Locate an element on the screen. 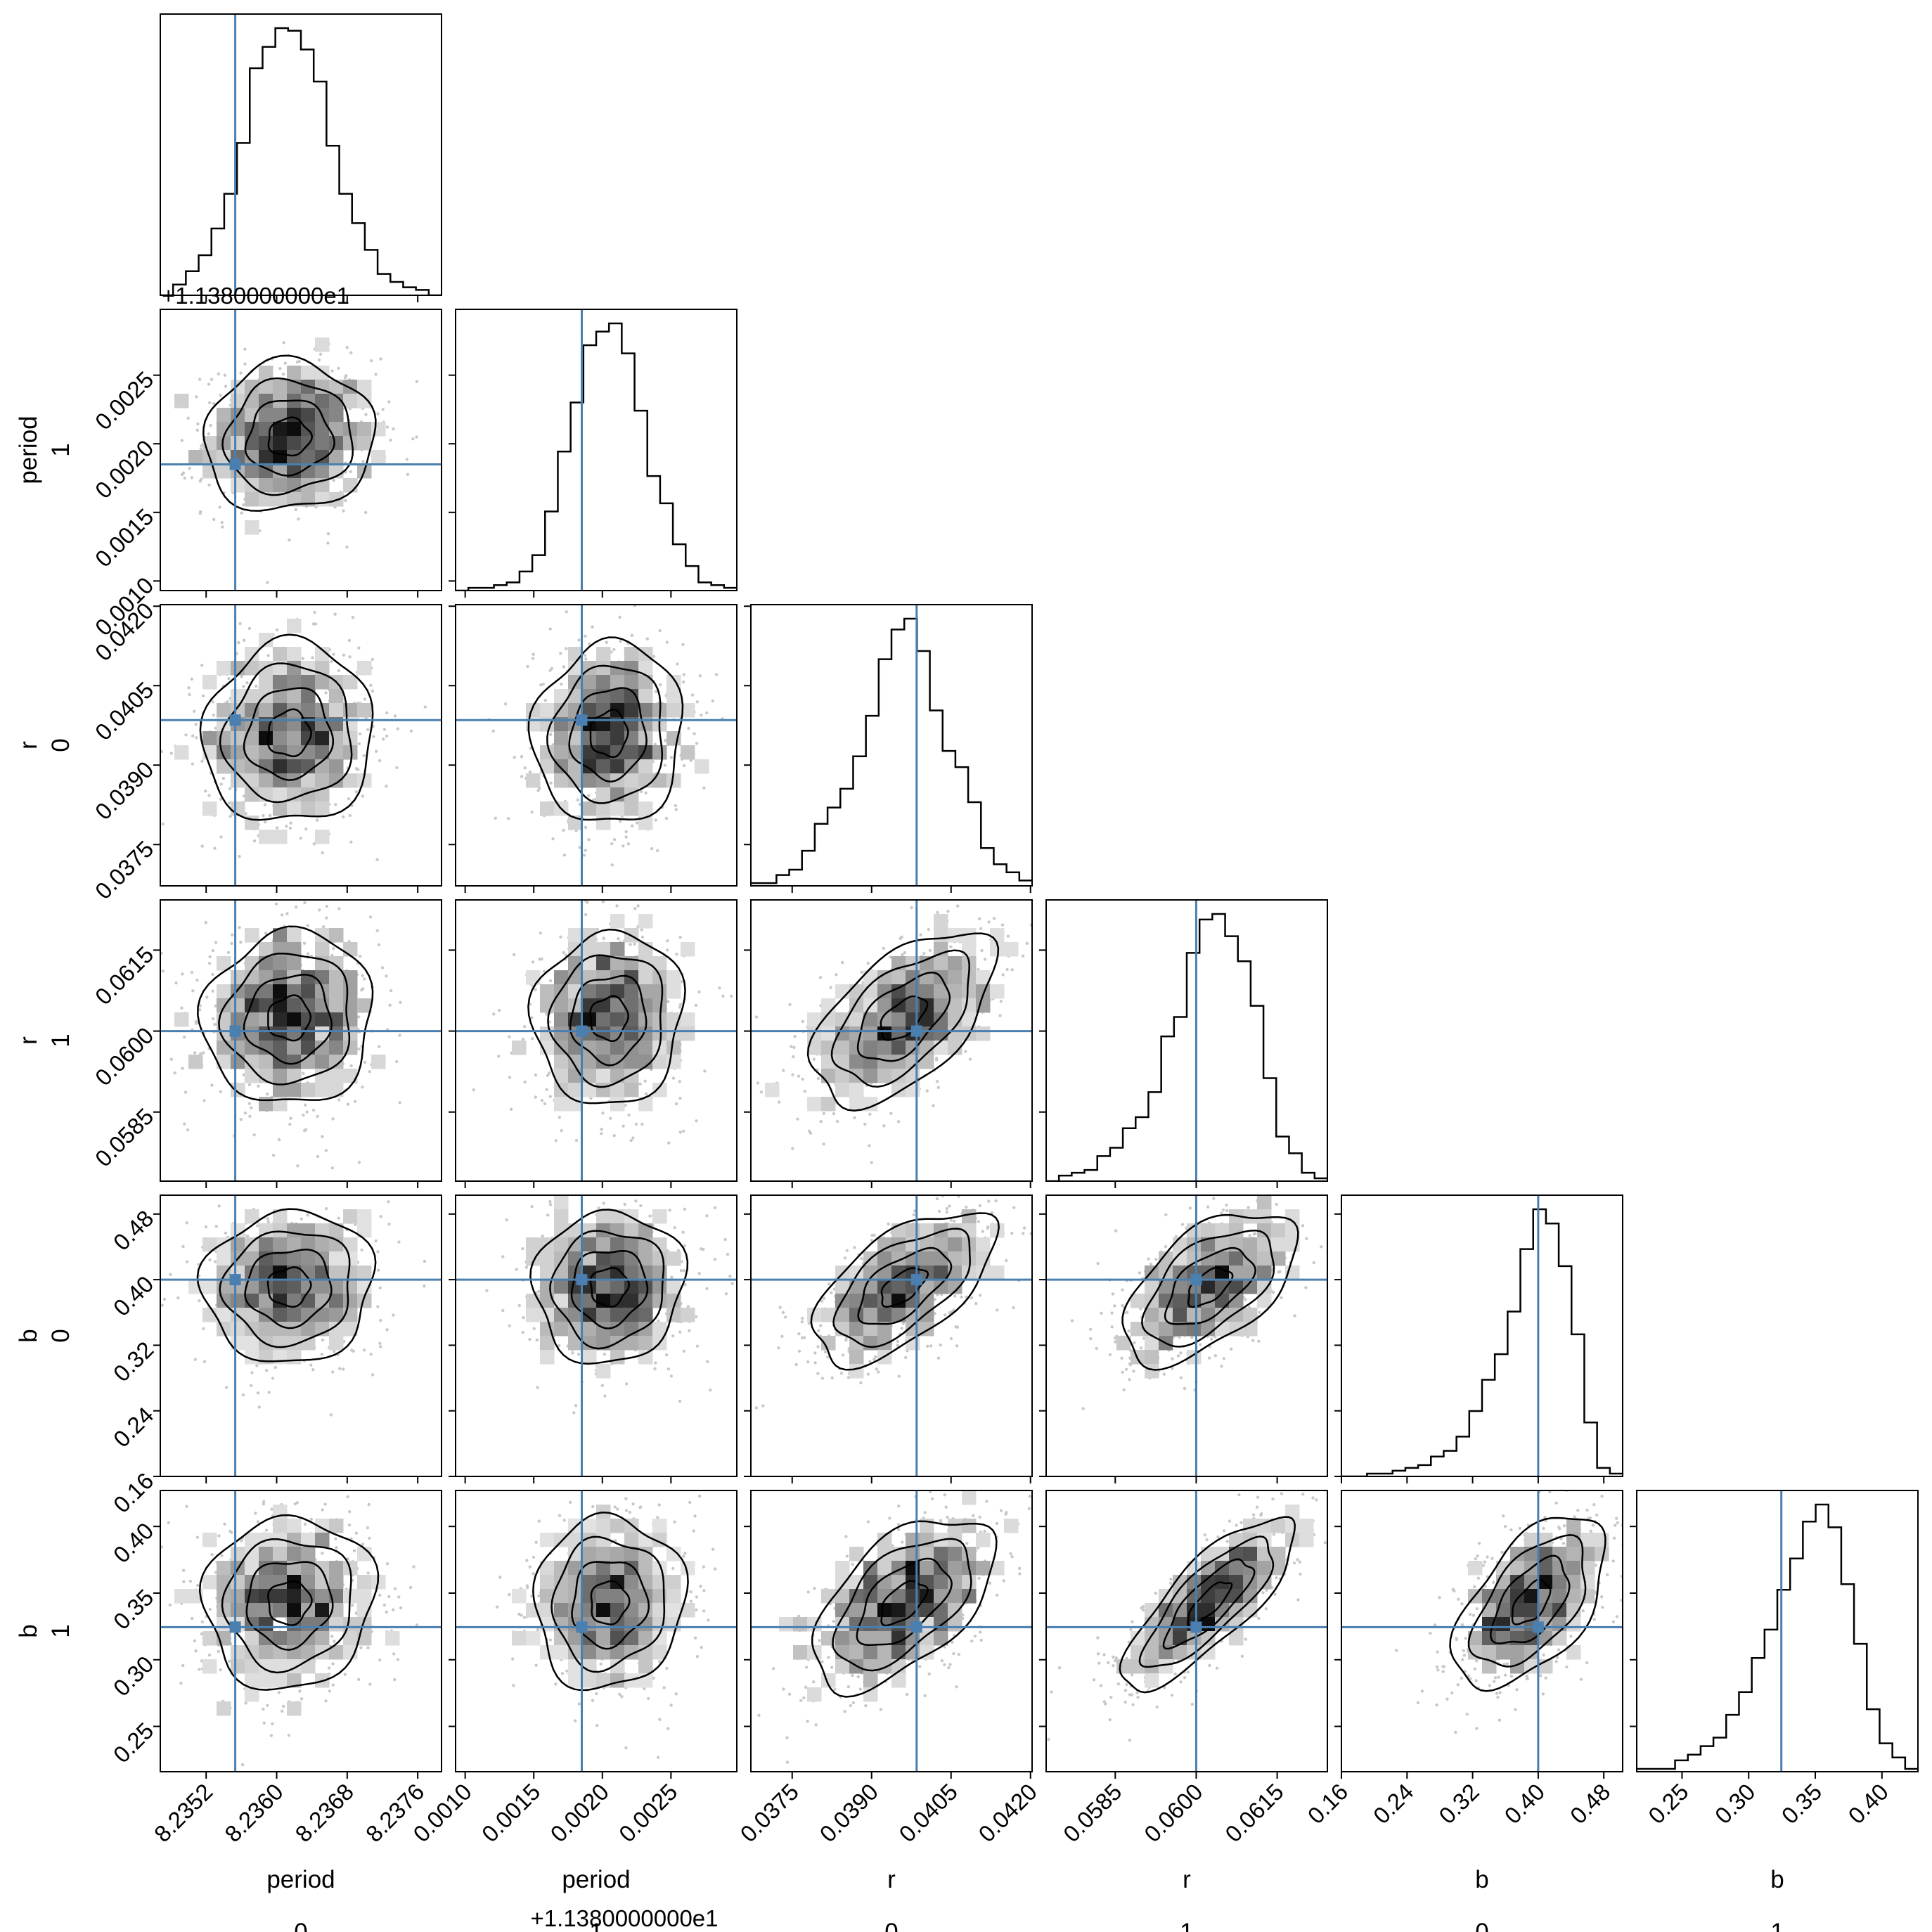  panel-frame is located at coordinates (596, 450).